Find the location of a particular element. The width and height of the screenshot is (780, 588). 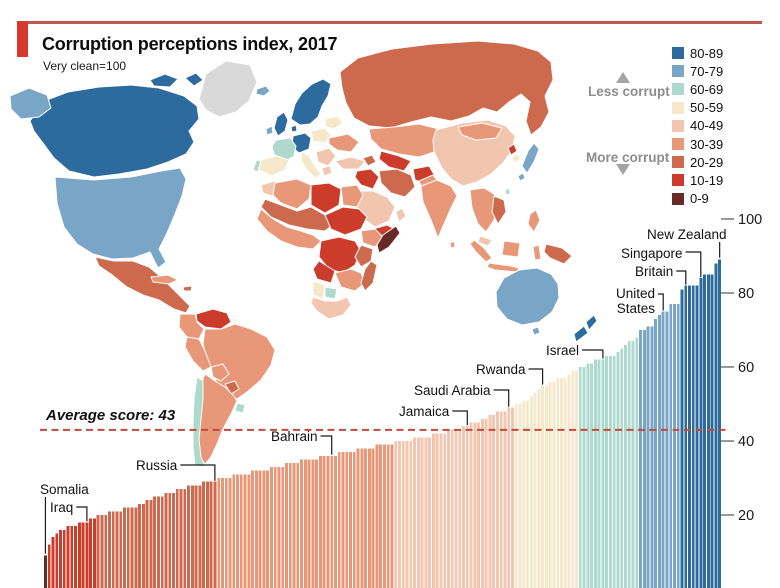

average-score-label: Average score: 43 is located at coordinates (111, 415).